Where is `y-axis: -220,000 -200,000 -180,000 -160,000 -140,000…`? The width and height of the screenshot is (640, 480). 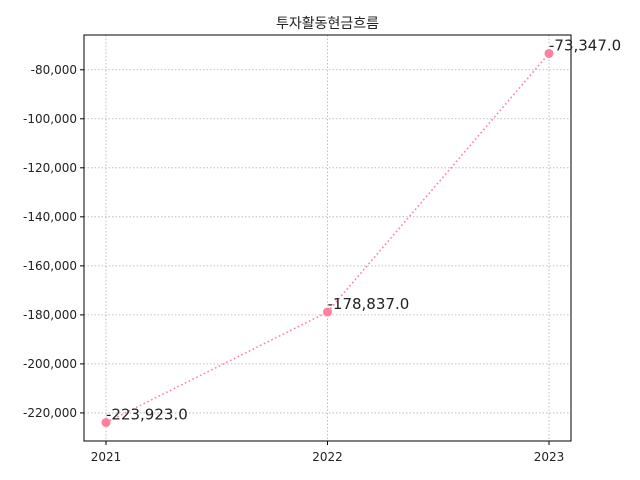 y-axis: -220,000 -200,000 -180,000 -160,000 -140,000… is located at coordinates (53, 241).